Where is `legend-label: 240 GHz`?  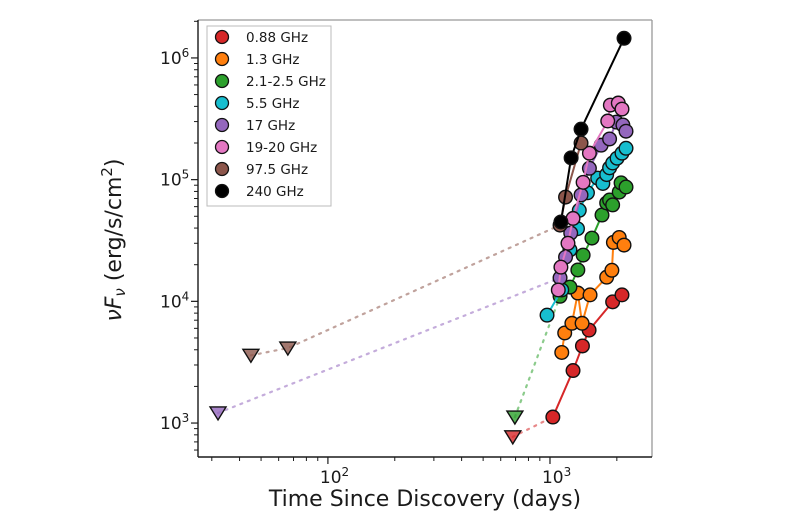
legend-label: 240 GHz is located at coordinates (275, 192).